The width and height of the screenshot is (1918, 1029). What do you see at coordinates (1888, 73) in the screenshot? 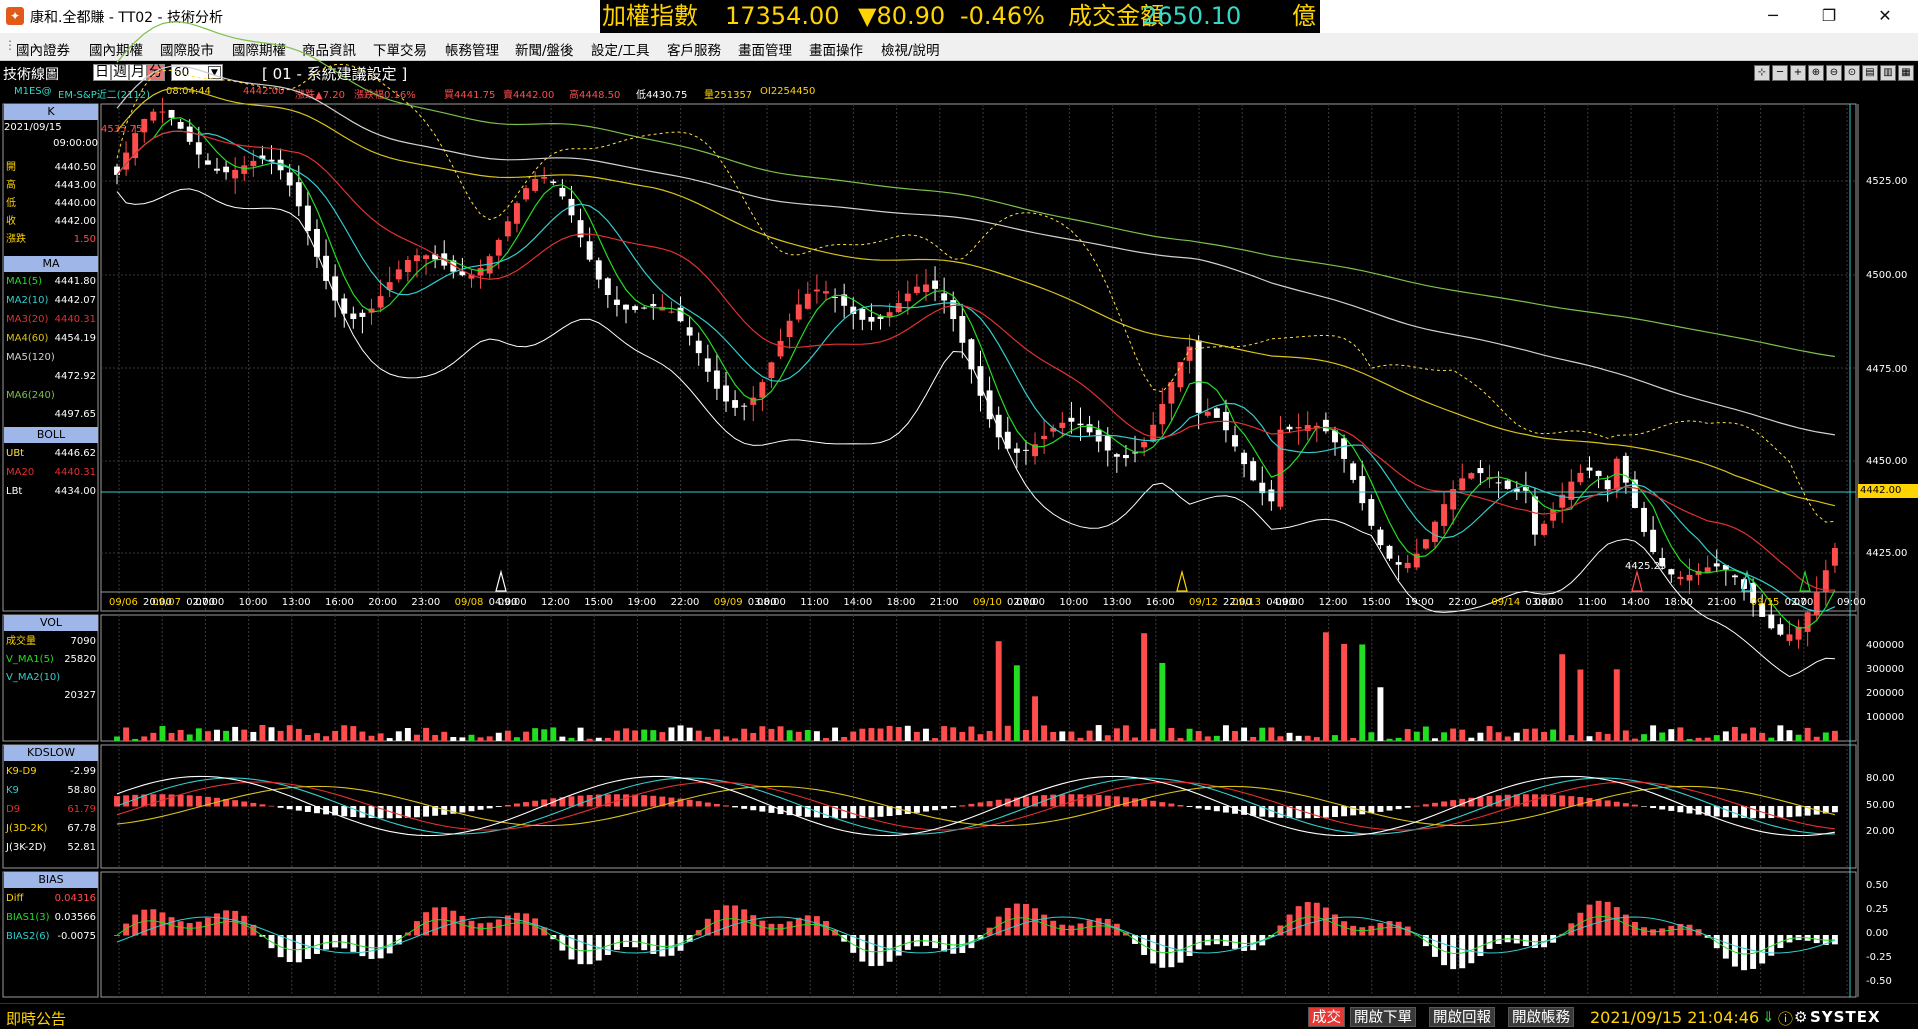
I see `print-icon: ▥` at bounding box center [1888, 73].